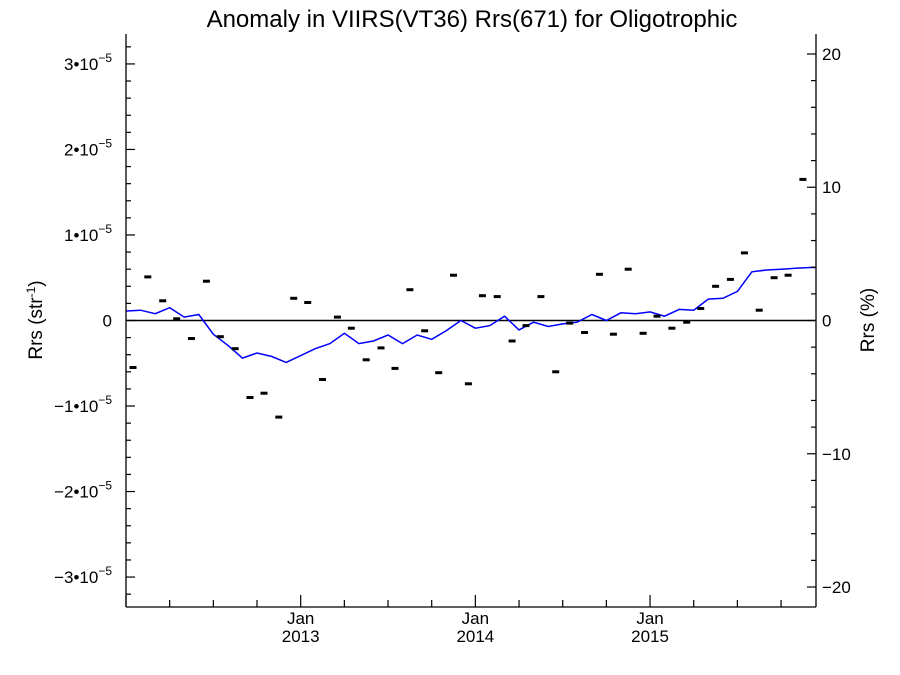 This screenshot has width=900, height=675. What do you see at coordinates (301, 636) in the screenshot?
I see `x-tick-year: 2013` at bounding box center [301, 636].